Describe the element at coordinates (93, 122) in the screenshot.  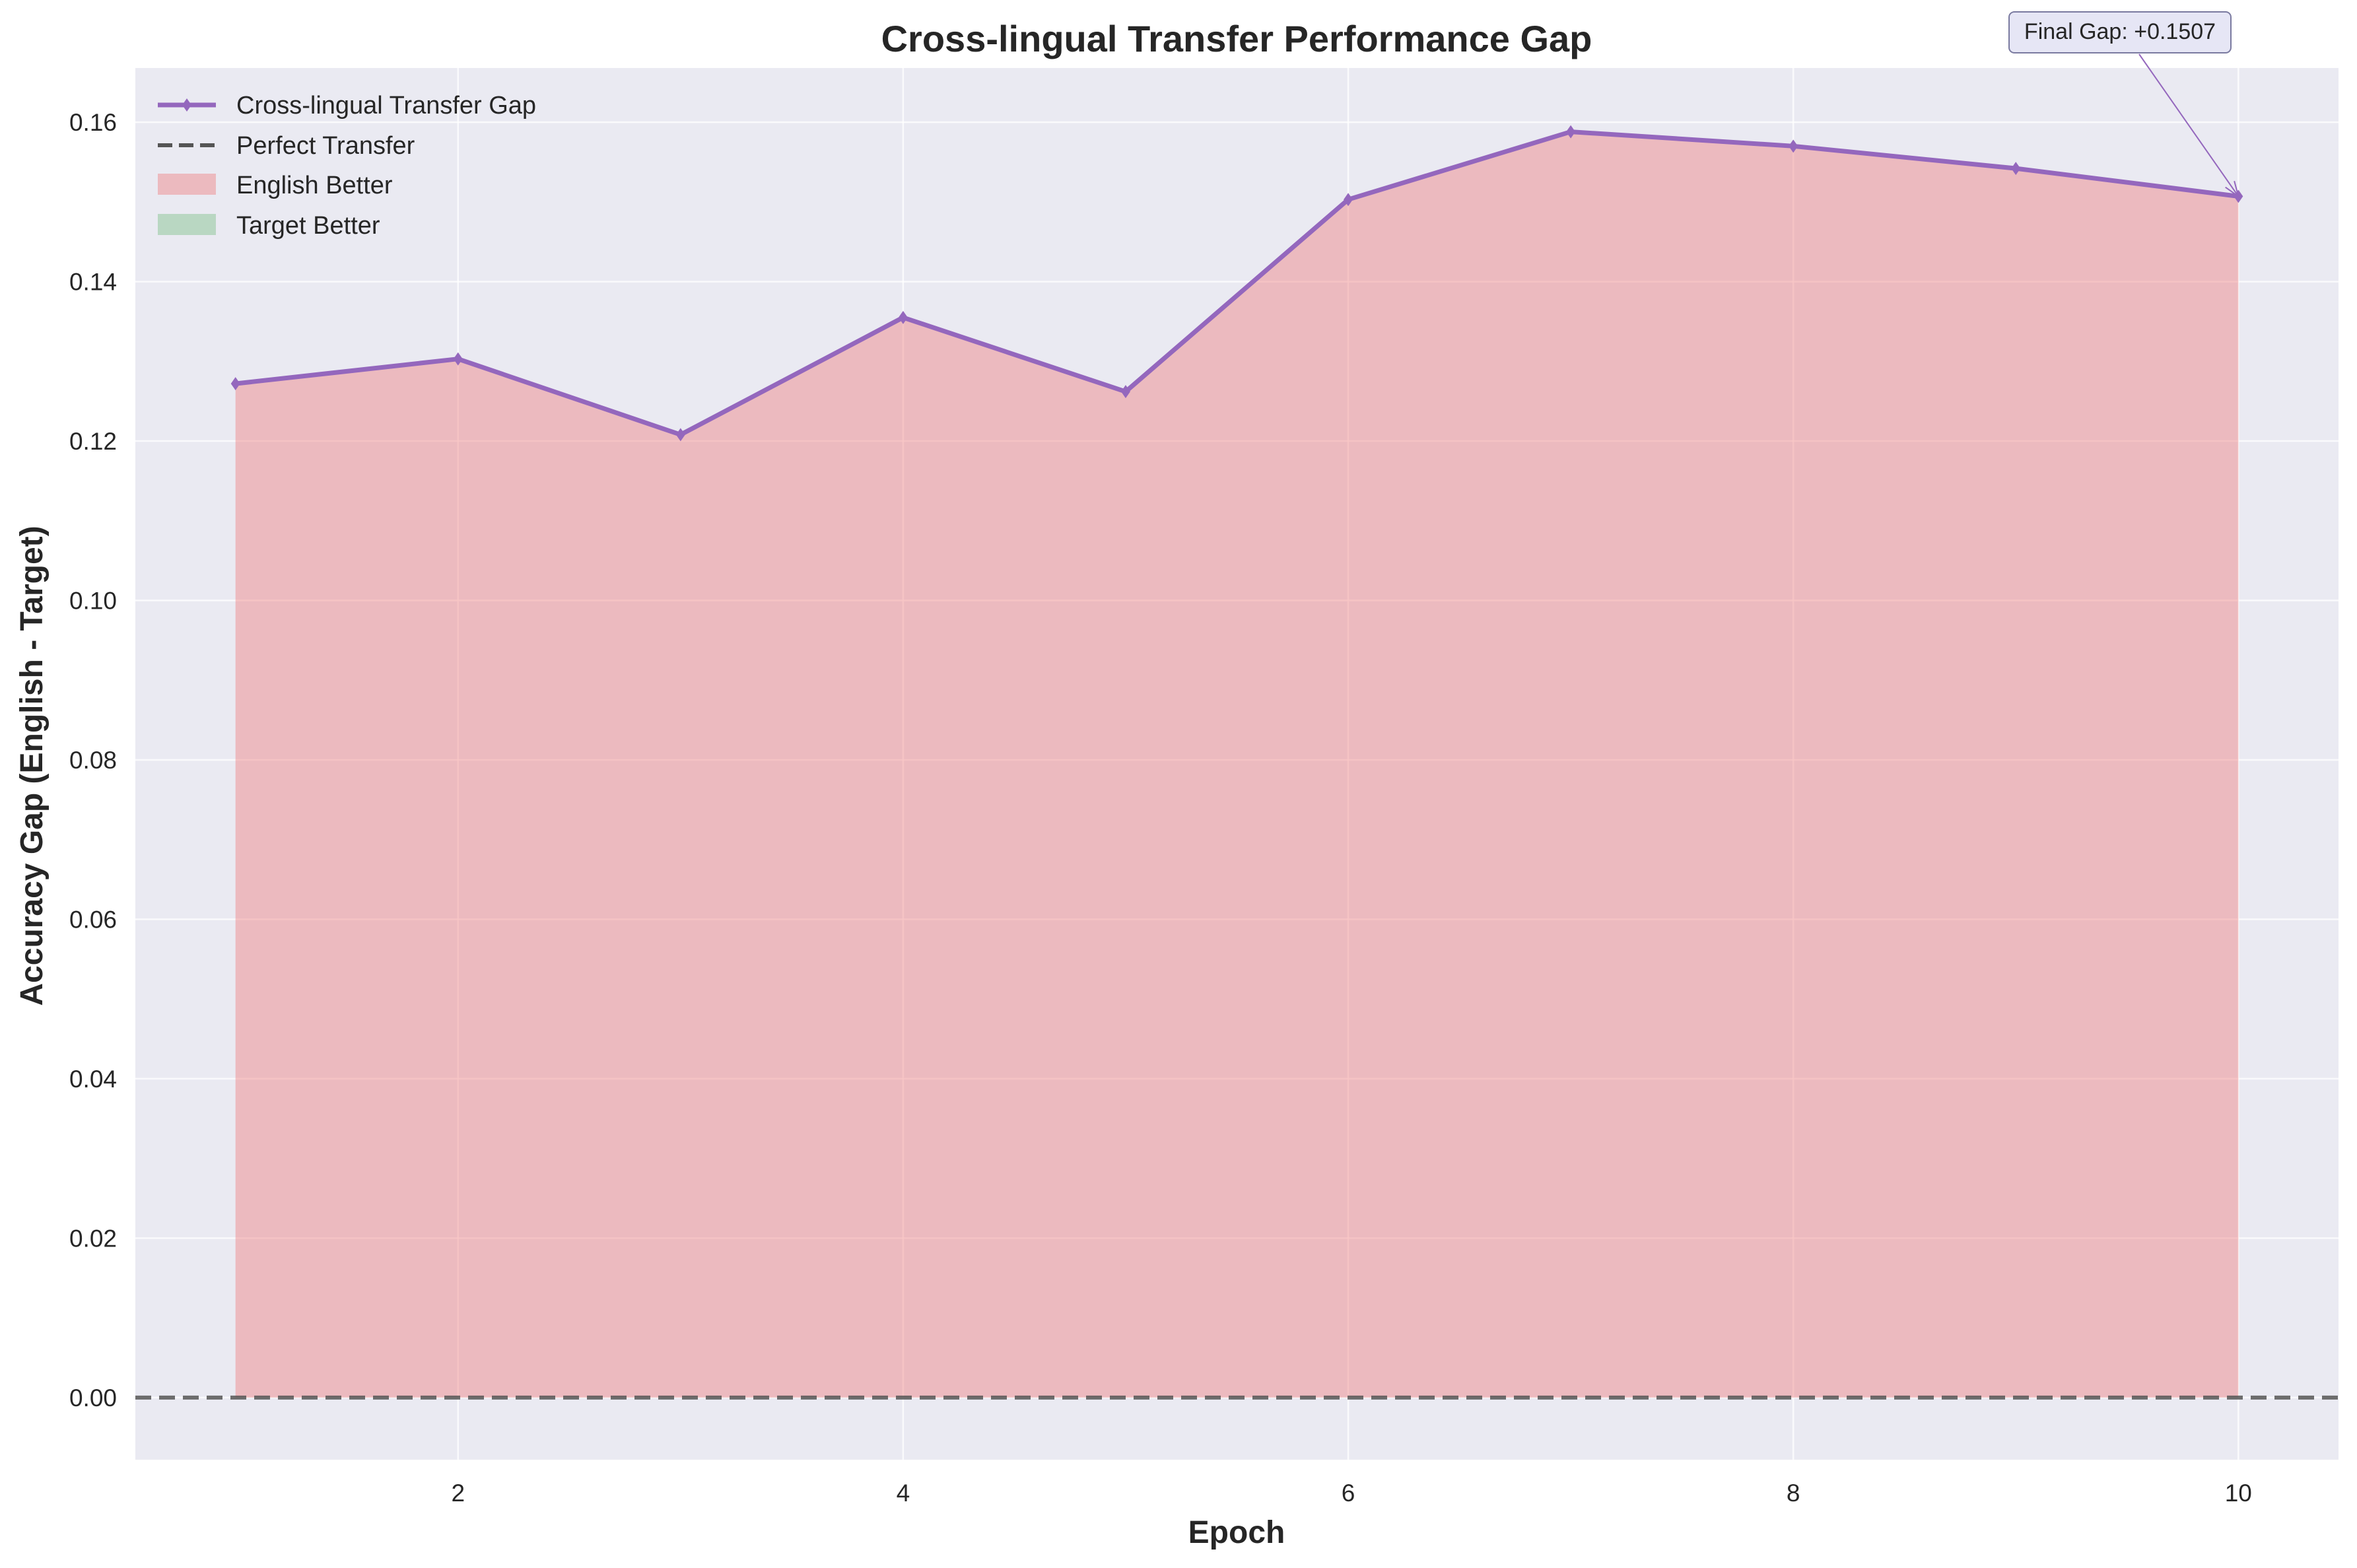
I see `y-tick-label: 0.16` at that location.